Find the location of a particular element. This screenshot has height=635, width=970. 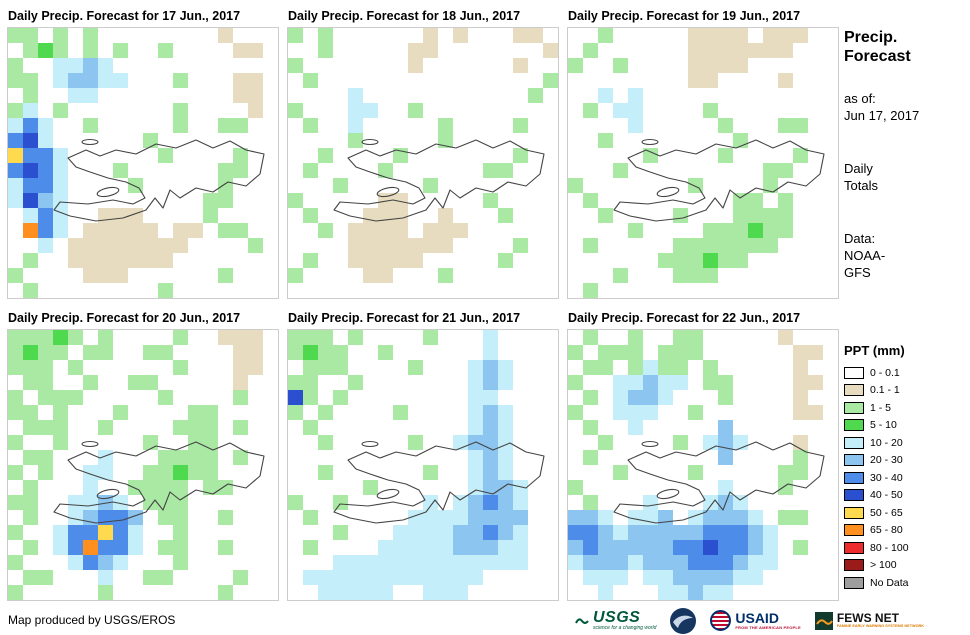

as-of-block: as of: Jun 17, 2017 is located at coordinates (905, 107).